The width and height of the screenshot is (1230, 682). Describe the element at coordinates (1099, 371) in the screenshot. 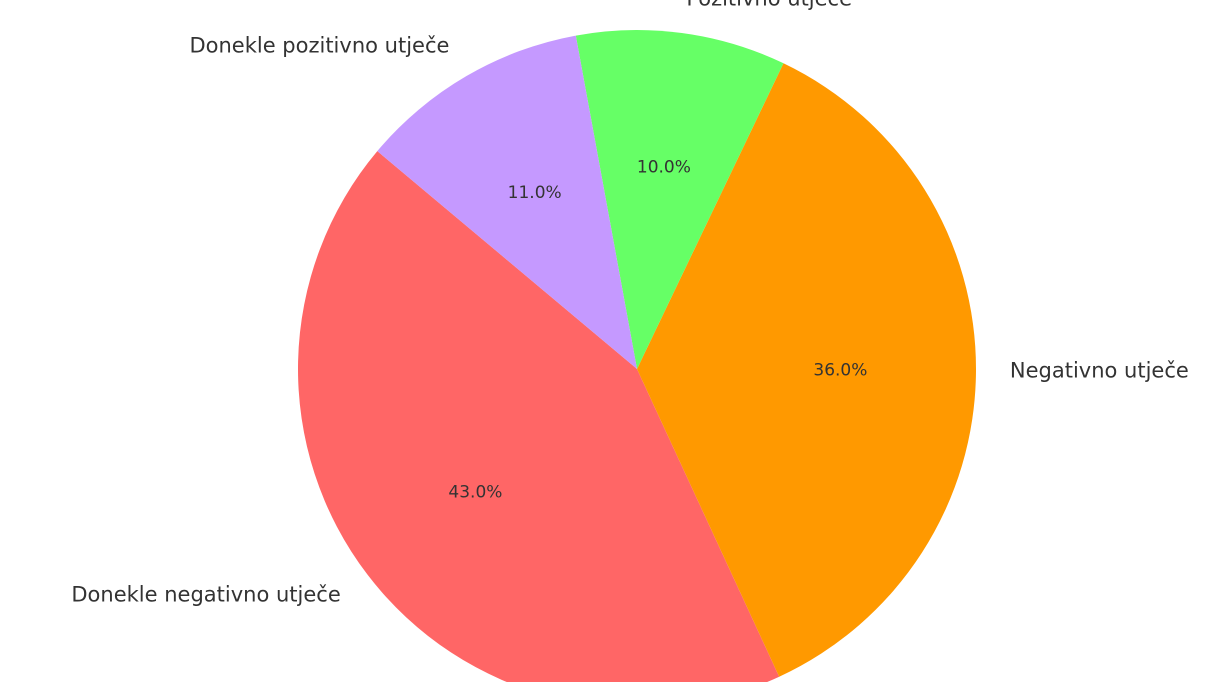

I see `slice-label: Negativno utječe` at that location.